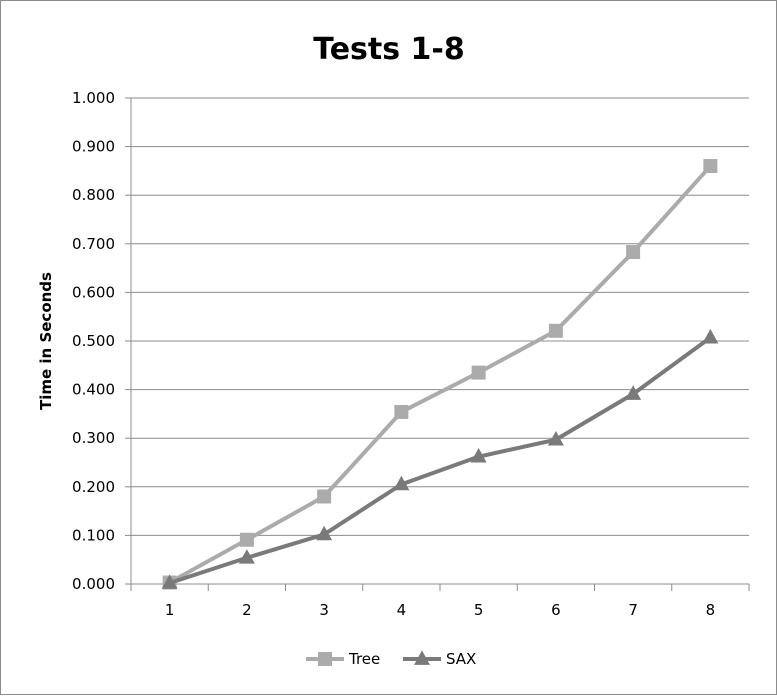 The height and width of the screenshot is (696, 777). Describe the element at coordinates (93, 390) in the screenshot. I see `y-tick-label: 0.400` at that location.